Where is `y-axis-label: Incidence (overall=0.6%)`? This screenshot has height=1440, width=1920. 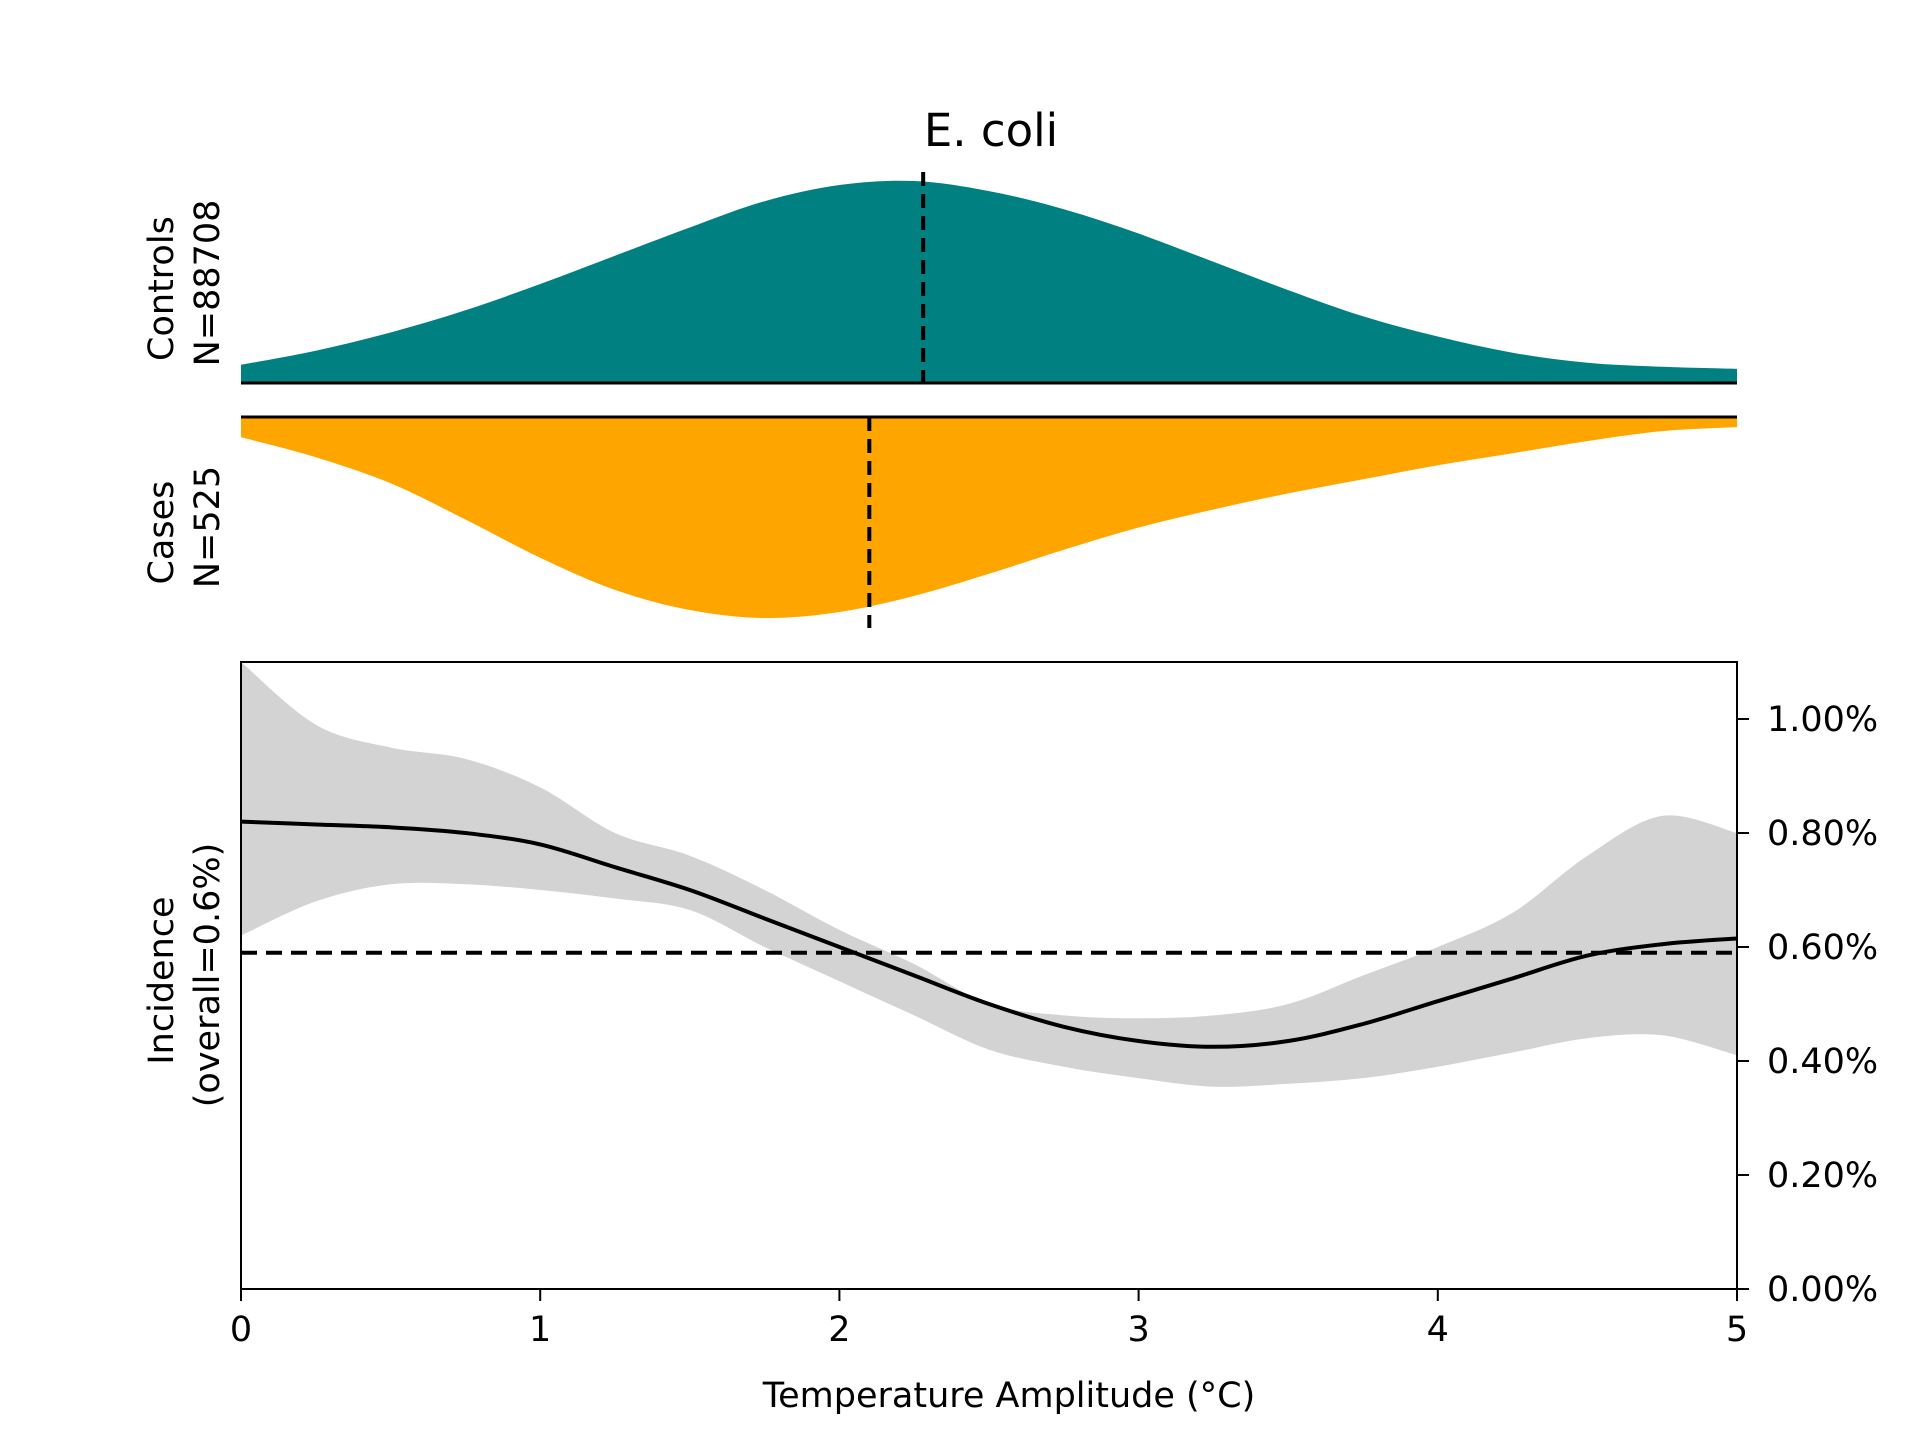
y-axis-label: Incidence (overall=0.6%) is located at coordinates (185, 975).